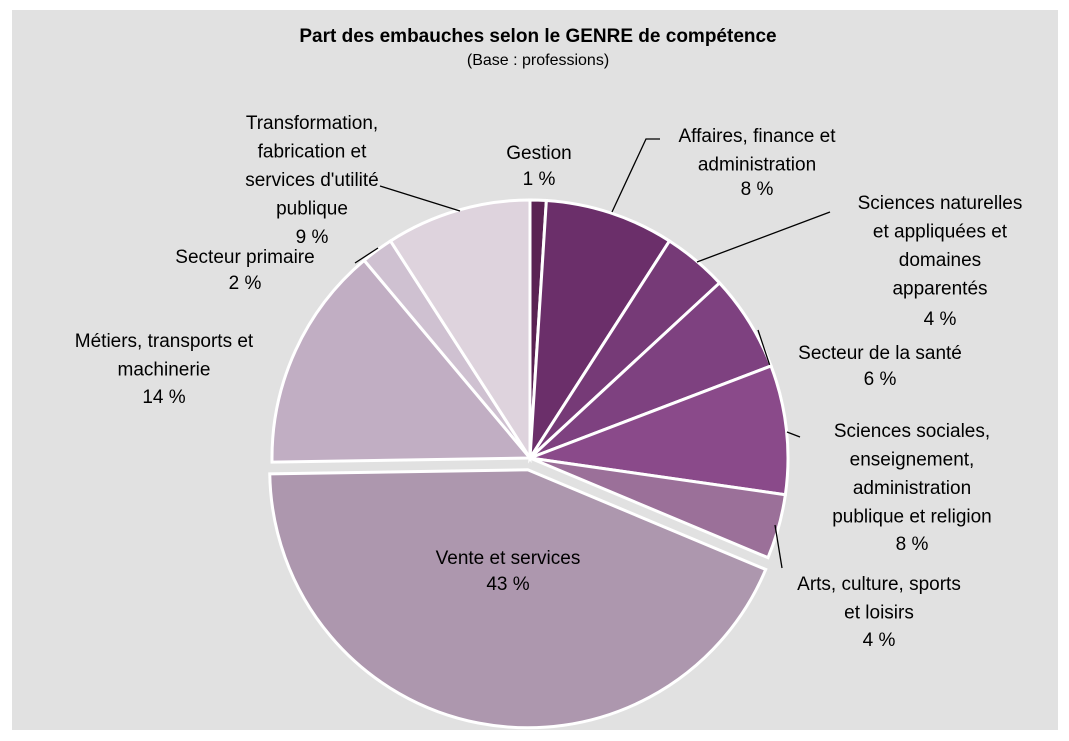 This screenshot has width=1069, height=741. Describe the element at coordinates (538, 60) in the screenshot. I see `chart-subtitle: (Base : professions)` at that location.